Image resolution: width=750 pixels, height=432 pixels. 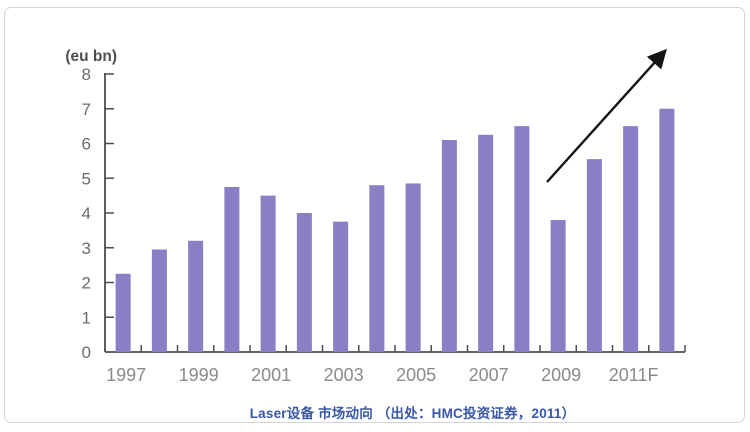 What do you see at coordinates (377, 268) in the screenshot?
I see `bar-2004` at bounding box center [377, 268].